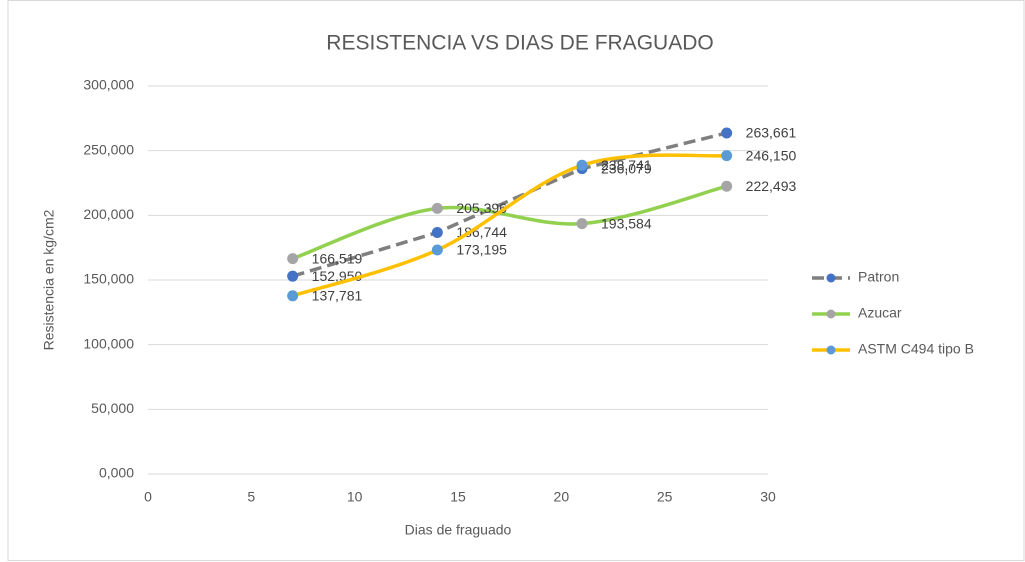  Describe the element at coordinates (878, 277) in the screenshot. I see `legend-label: Patron` at that location.